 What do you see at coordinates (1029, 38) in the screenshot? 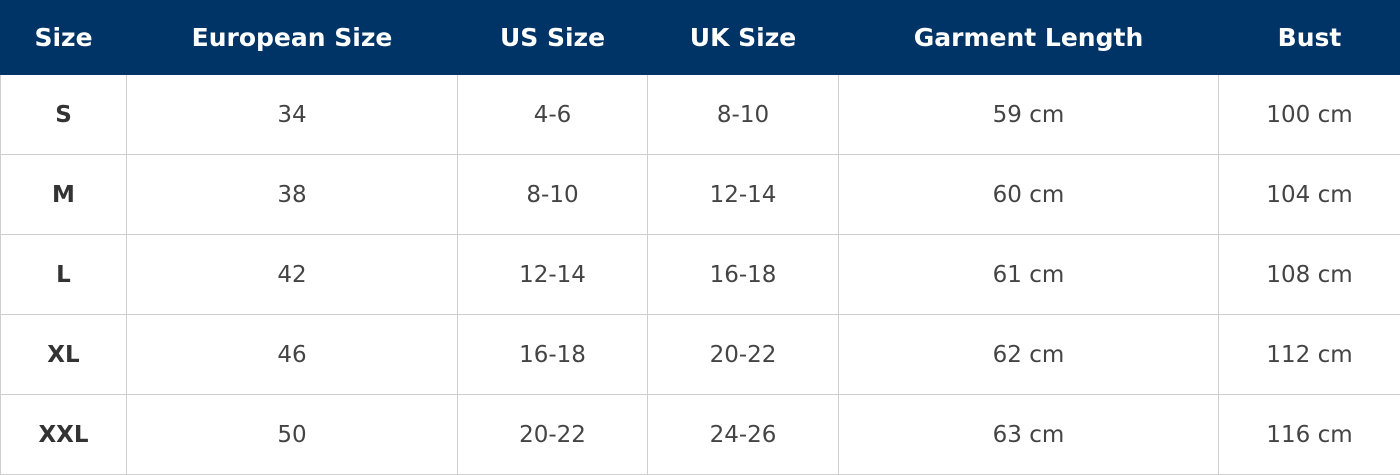
I see `header-cell: Garment Length` at bounding box center [1029, 38].